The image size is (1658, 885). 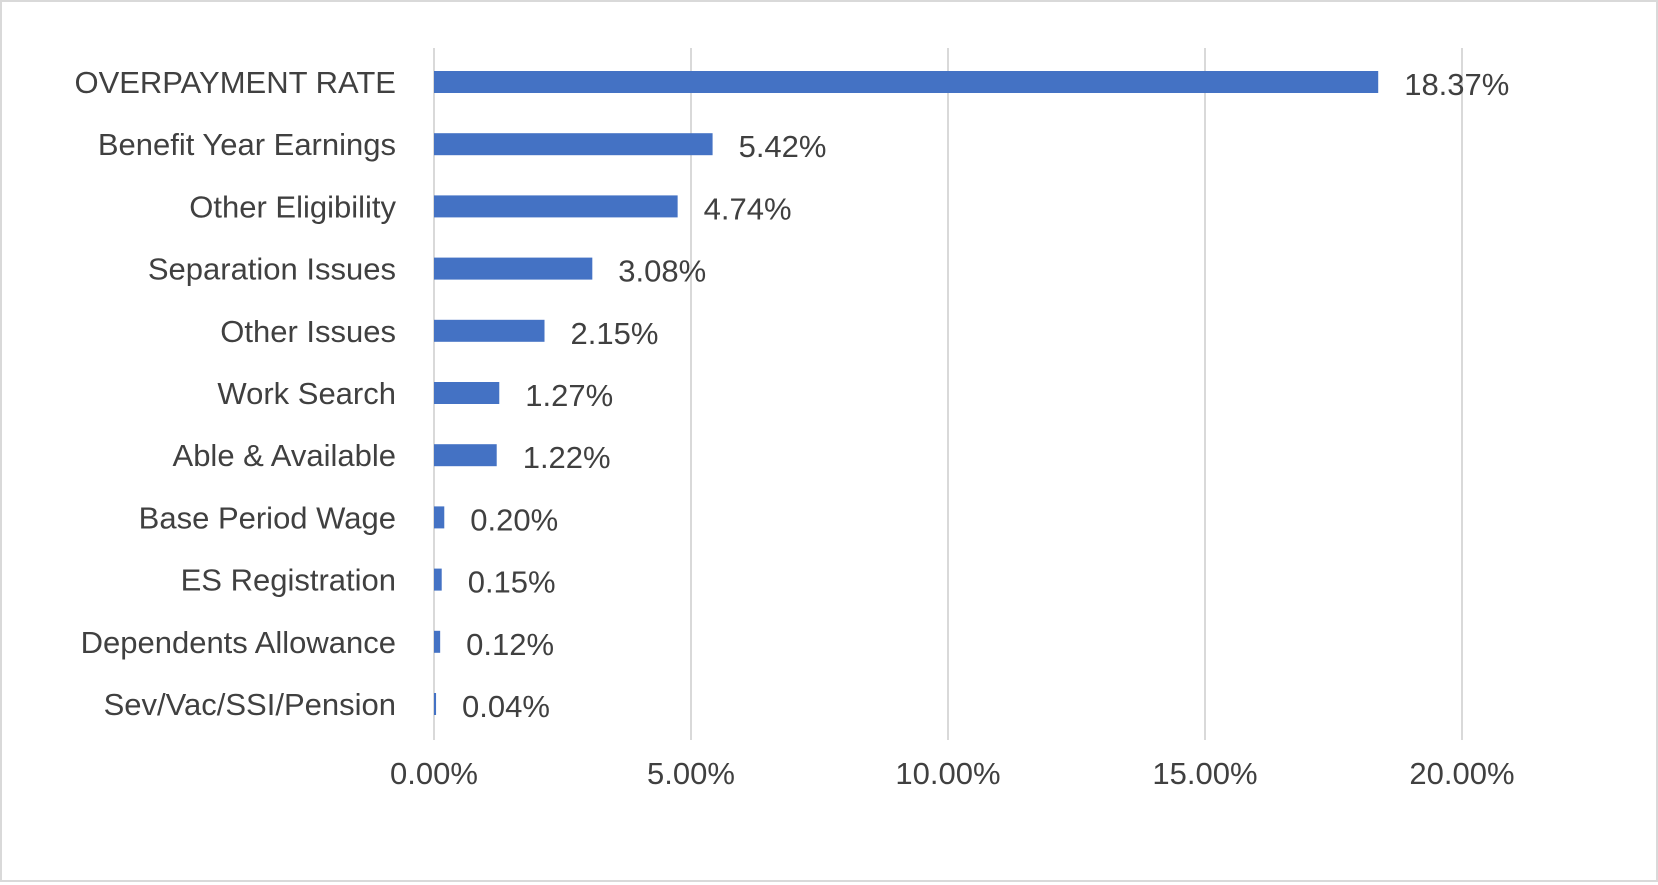 I want to click on data-label: 18.37%, so click(x=1456, y=84).